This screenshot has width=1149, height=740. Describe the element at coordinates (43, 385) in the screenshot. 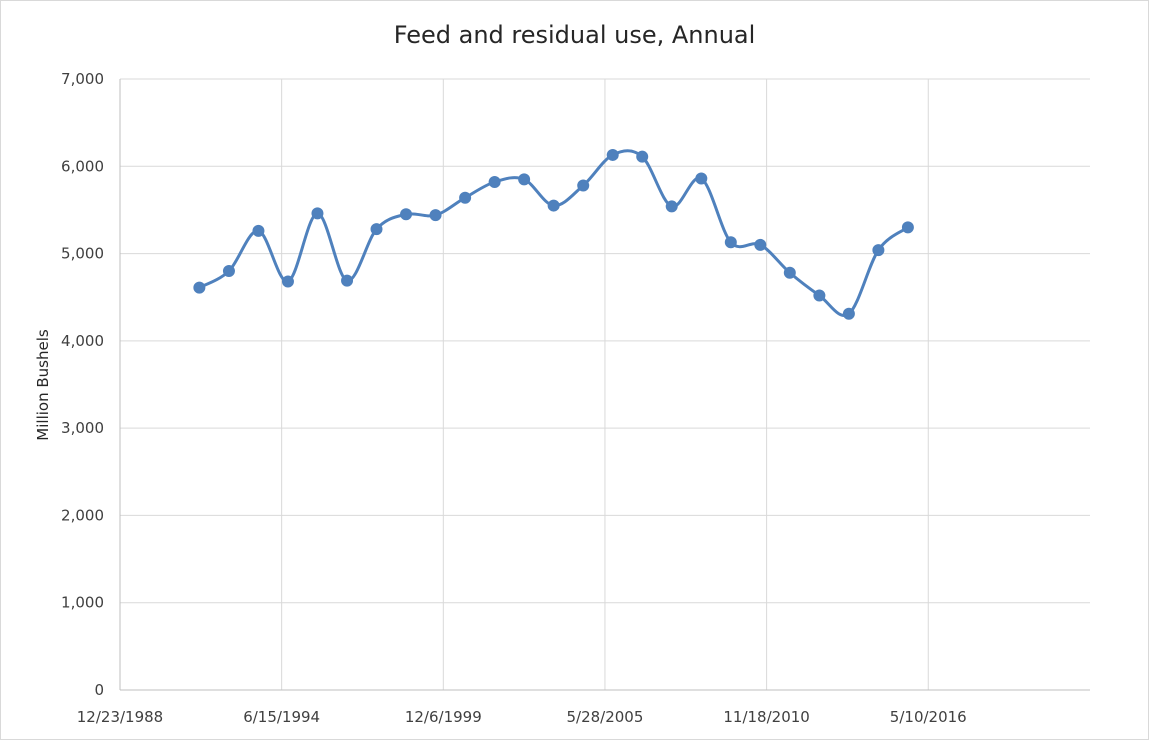

I see `y-axis-label: Million Bushels` at that location.